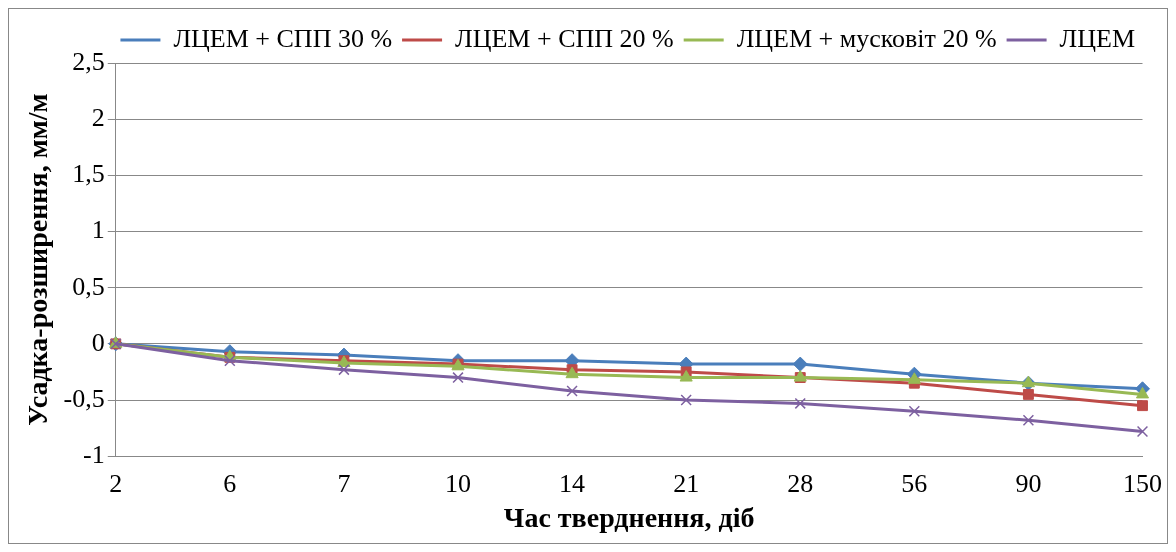  I want to click on x-tick-label: 150, so click(1142, 483).